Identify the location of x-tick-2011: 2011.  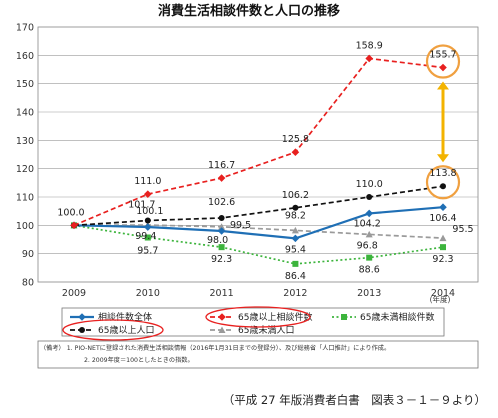
(222, 293).